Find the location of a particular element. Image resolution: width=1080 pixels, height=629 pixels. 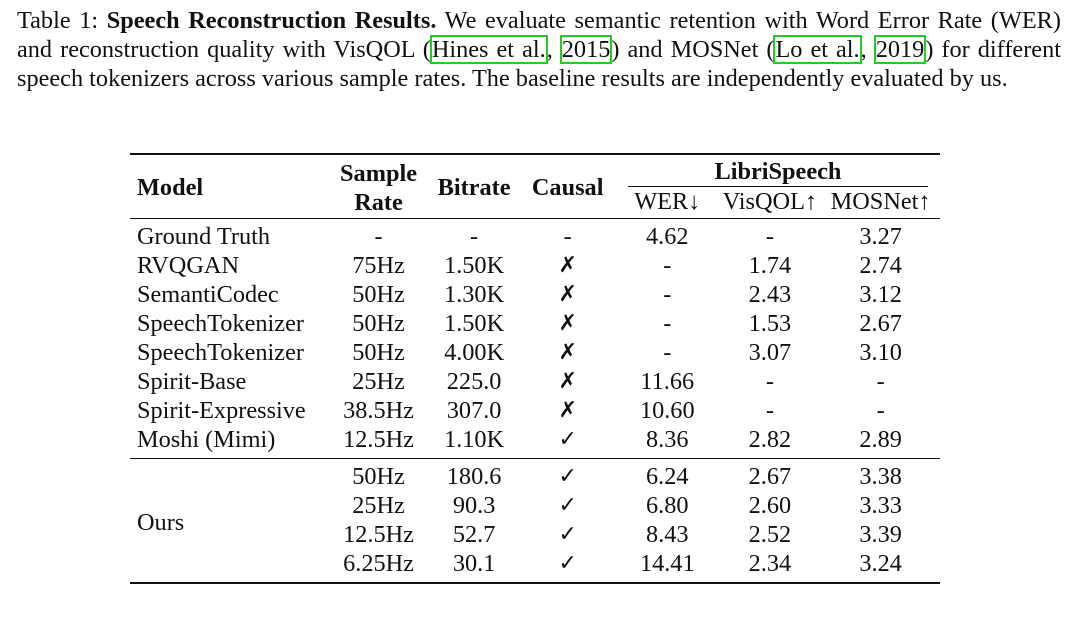

cell-bitrate: 180.6 is located at coordinates (474, 476).